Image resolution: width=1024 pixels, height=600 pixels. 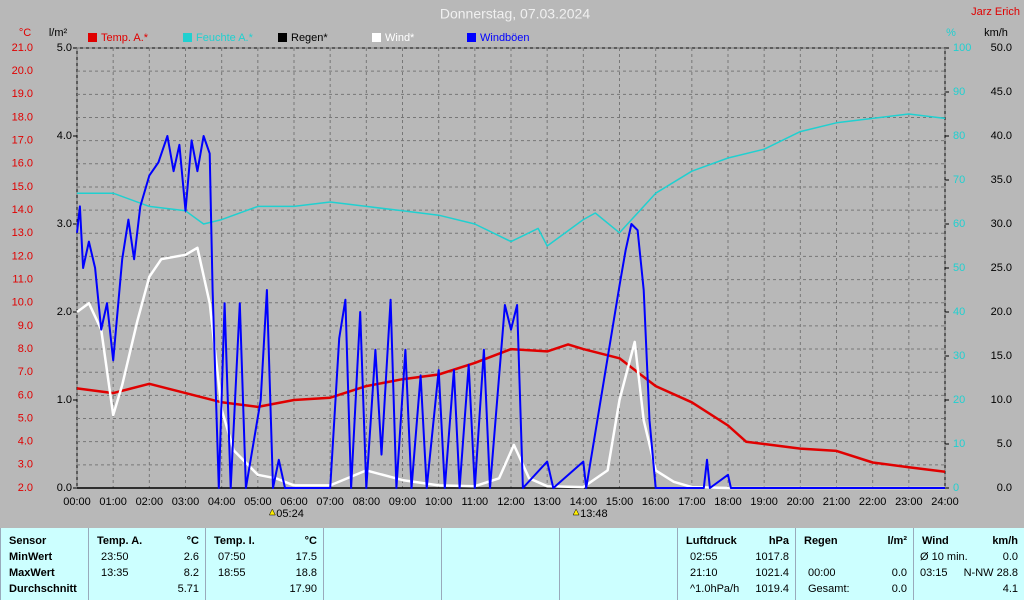 What do you see at coordinates (959, 400) in the screenshot?
I see `y-tick-label: 20` at bounding box center [959, 400].